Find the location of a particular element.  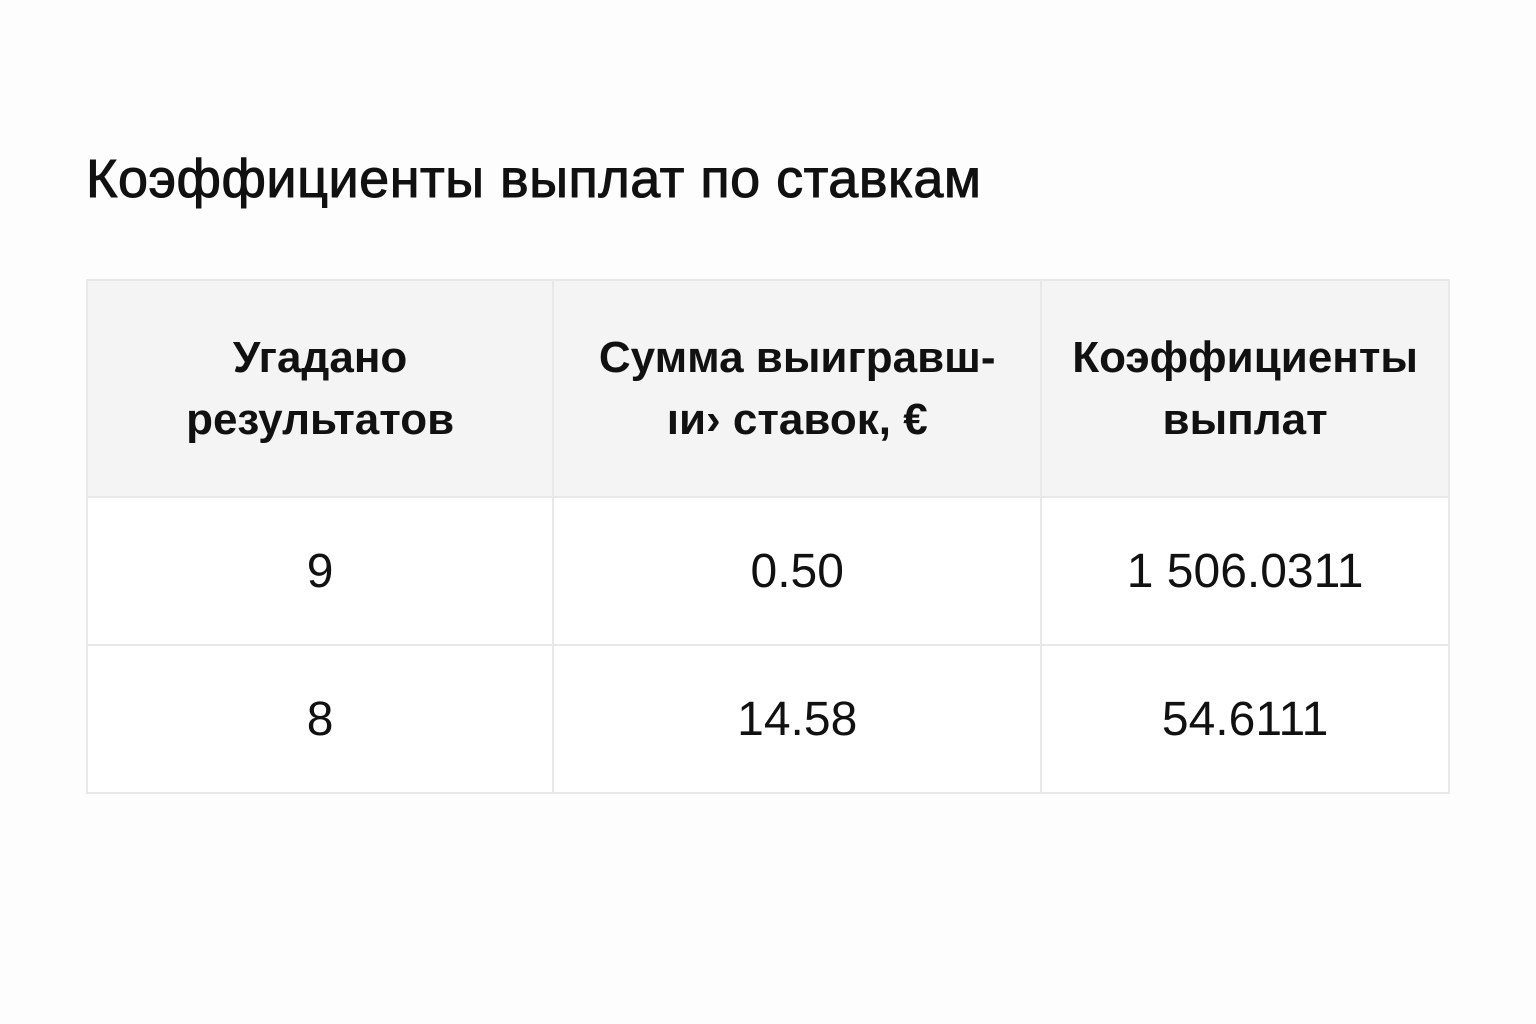

header-payout-coefficients: Коэффициенты выплат is located at coordinates (1245, 388).